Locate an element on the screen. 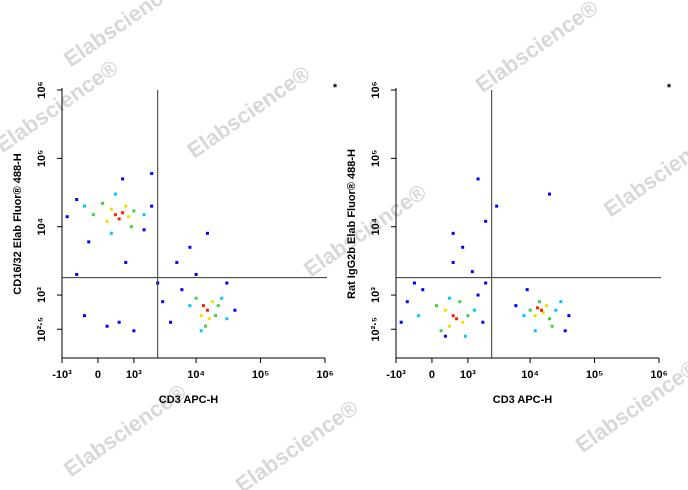 The image size is (688, 490). corner-mark: * is located at coordinates (335, 88).